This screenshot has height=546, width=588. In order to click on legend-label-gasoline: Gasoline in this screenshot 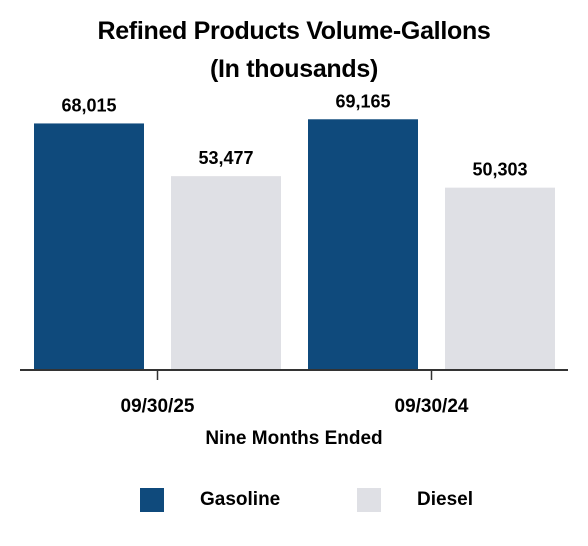, I will do `click(240, 499)`.